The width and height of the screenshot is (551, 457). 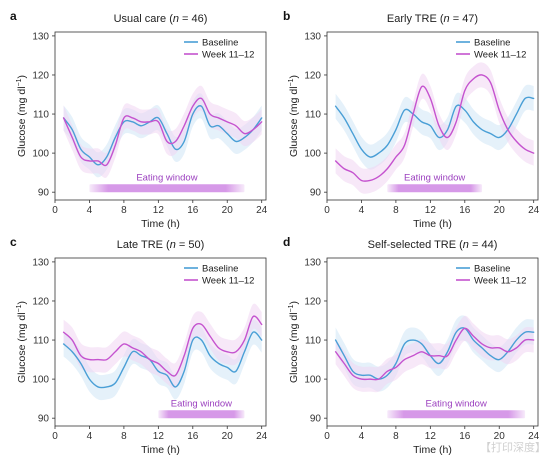 I want to click on eating-window-label: Eating window, so click(x=166, y=177).